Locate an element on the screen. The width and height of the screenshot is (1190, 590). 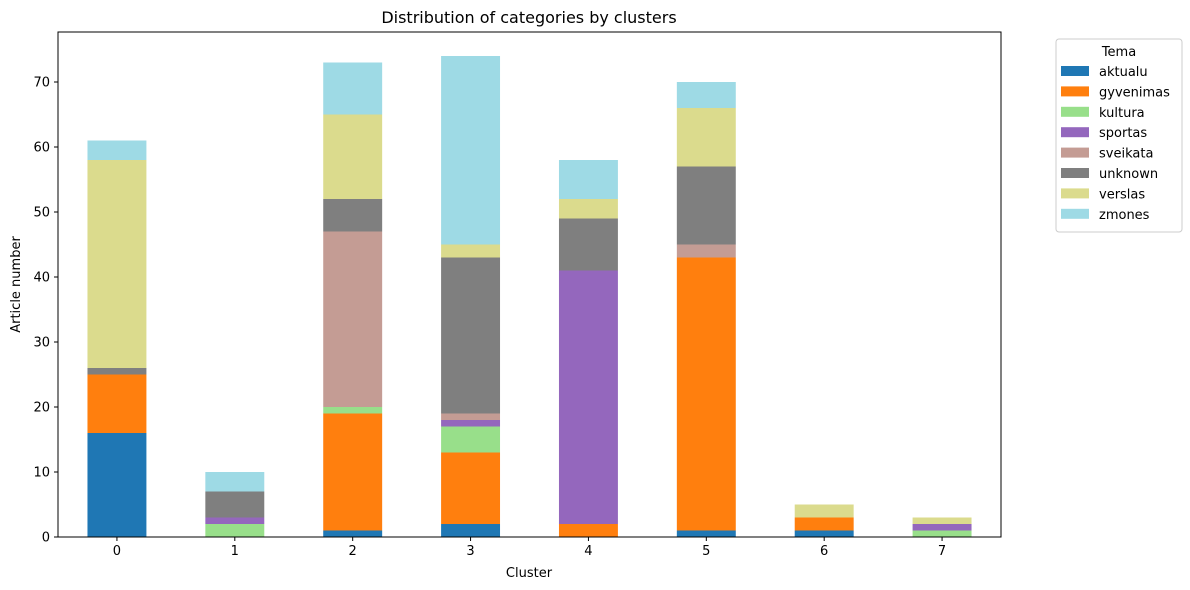
legend-swatch-unknown is located at coordinates (1075, 173).